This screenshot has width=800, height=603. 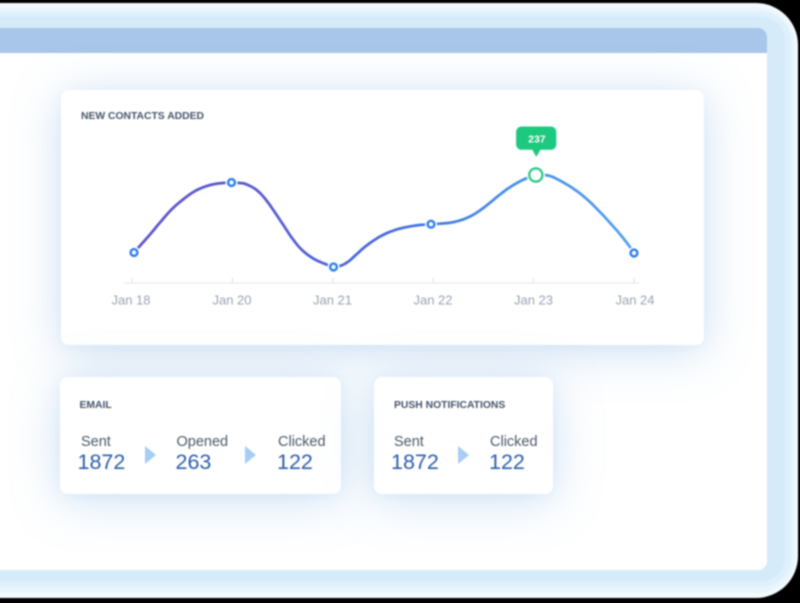 I want to click on svg-text: Jan 24, so click(x=634, y=300).